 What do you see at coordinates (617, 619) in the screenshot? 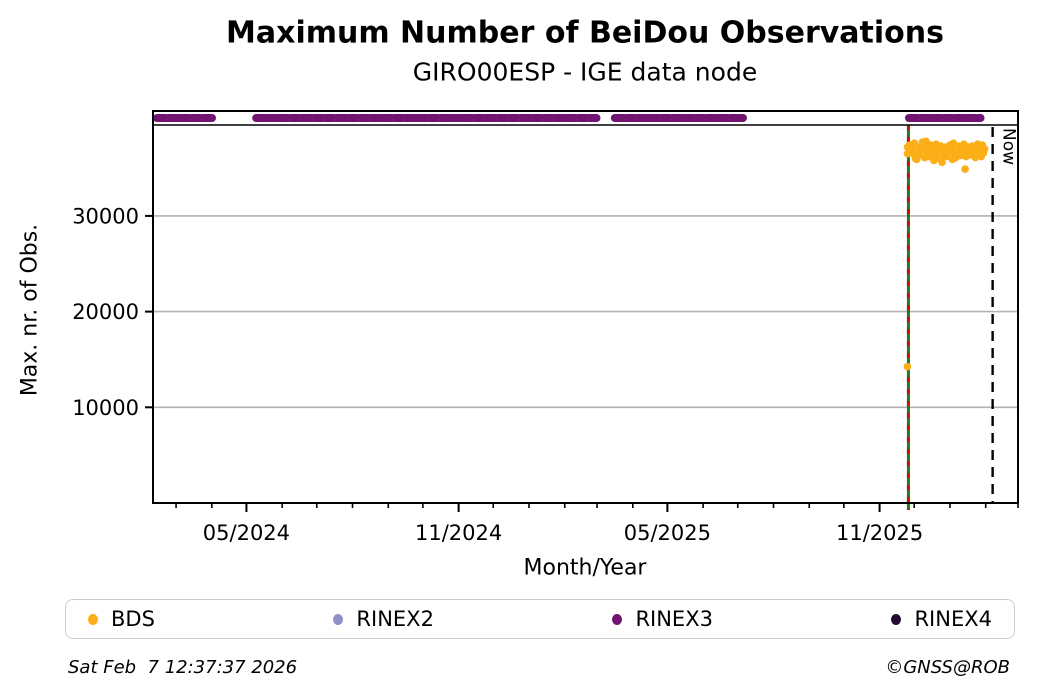
I see `rinex3-marker-icon` at bounding box center [617, 619].